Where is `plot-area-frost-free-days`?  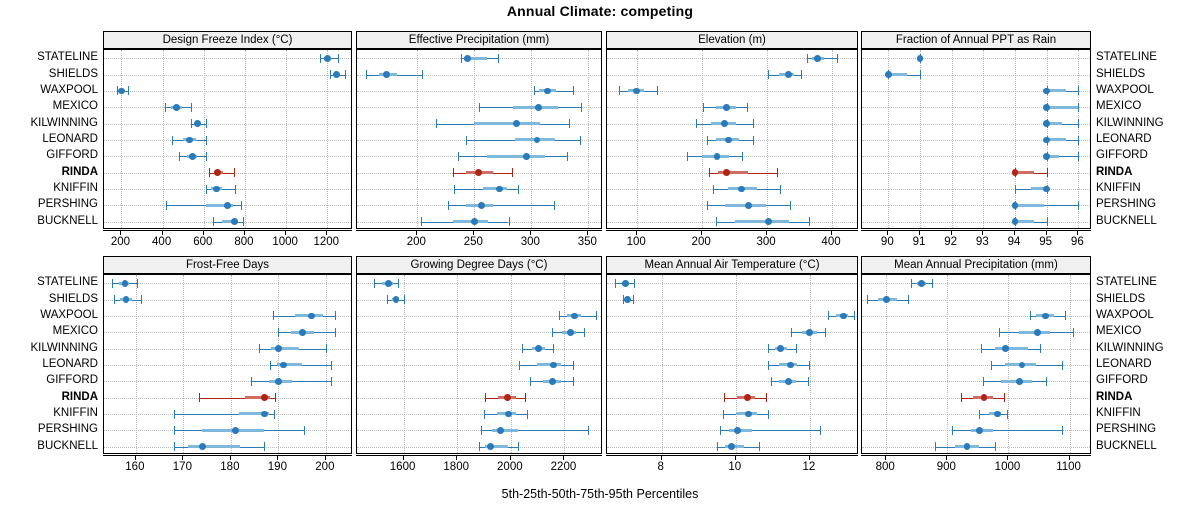
plot-area-frost-free-days is located at coordinates (227, 364).